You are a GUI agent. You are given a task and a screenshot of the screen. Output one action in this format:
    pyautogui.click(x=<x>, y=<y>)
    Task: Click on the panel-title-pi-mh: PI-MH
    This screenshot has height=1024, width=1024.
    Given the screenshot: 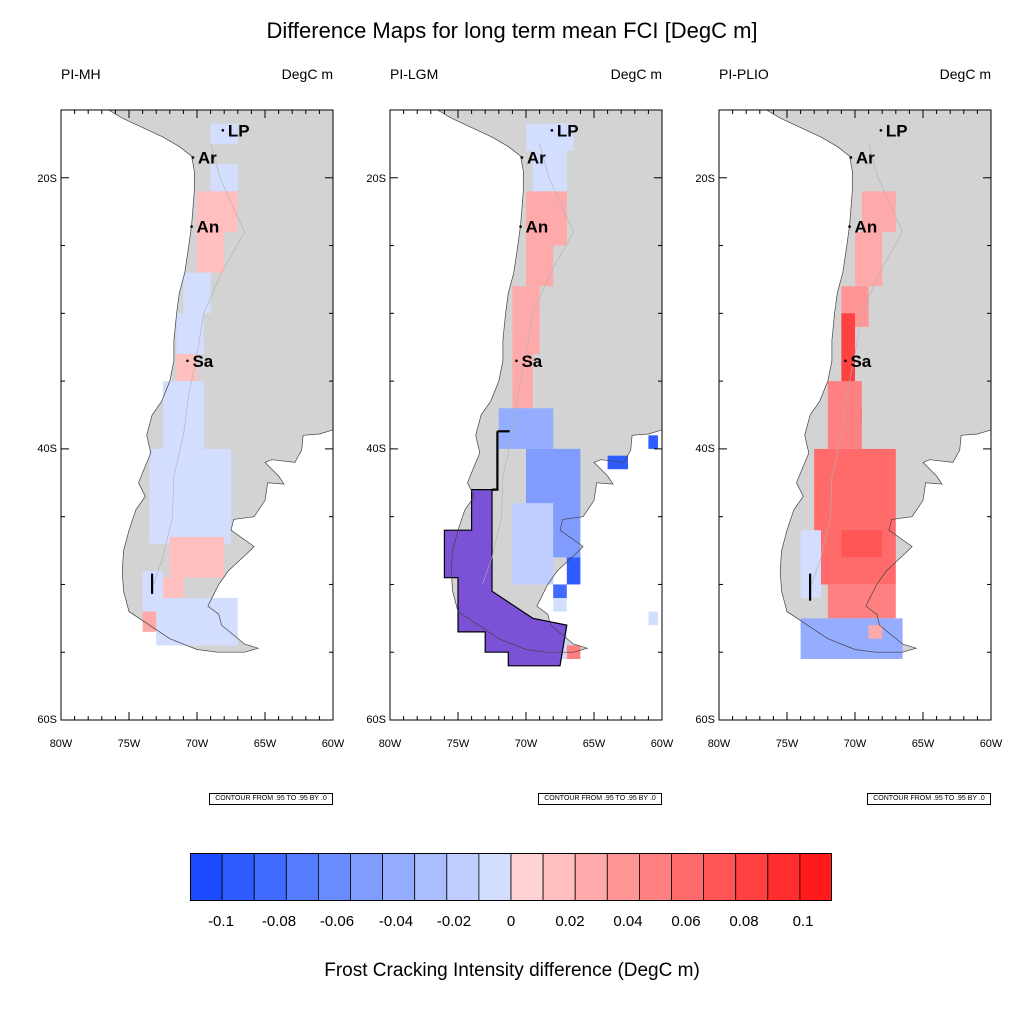 What is the action you would take?
    pyautogui.click(x=81, y=74)
    